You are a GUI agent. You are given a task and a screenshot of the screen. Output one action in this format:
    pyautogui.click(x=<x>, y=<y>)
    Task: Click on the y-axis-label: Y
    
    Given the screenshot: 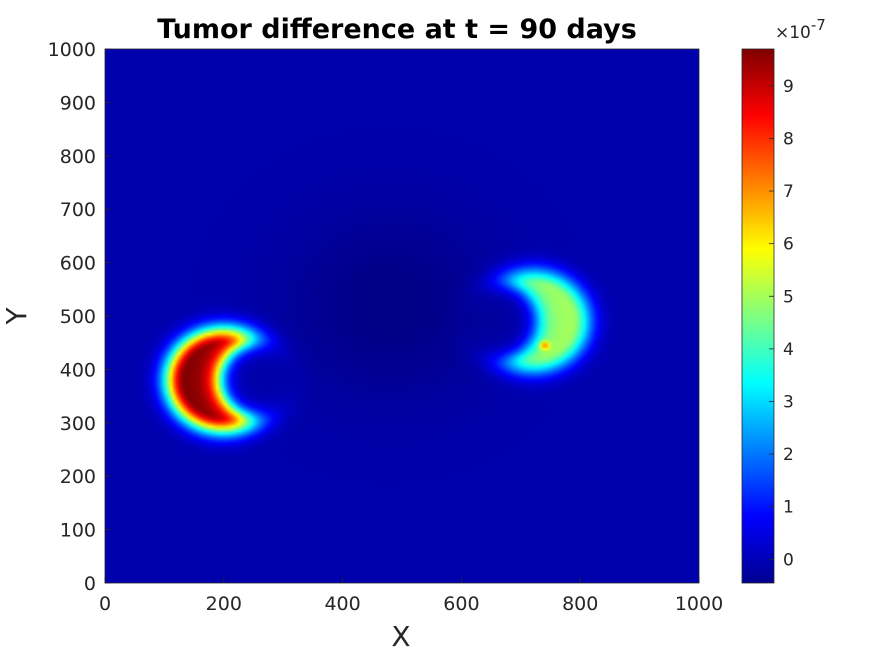 What is the action you would take?
    pyautogui.click(x=16, y=316)
    